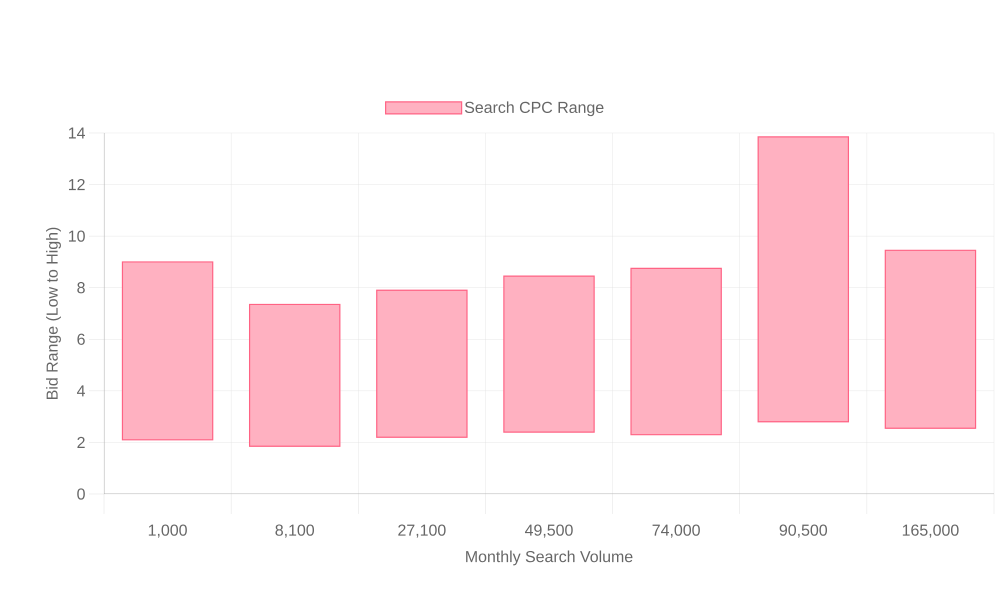 Image resolution: width=1000 pixels, height=600 pixels. What do you see at coordinates (549, 558) in the screenshot?
I see `x-axis-title: Monthly Search Volume` at bounding box center [549, 558].